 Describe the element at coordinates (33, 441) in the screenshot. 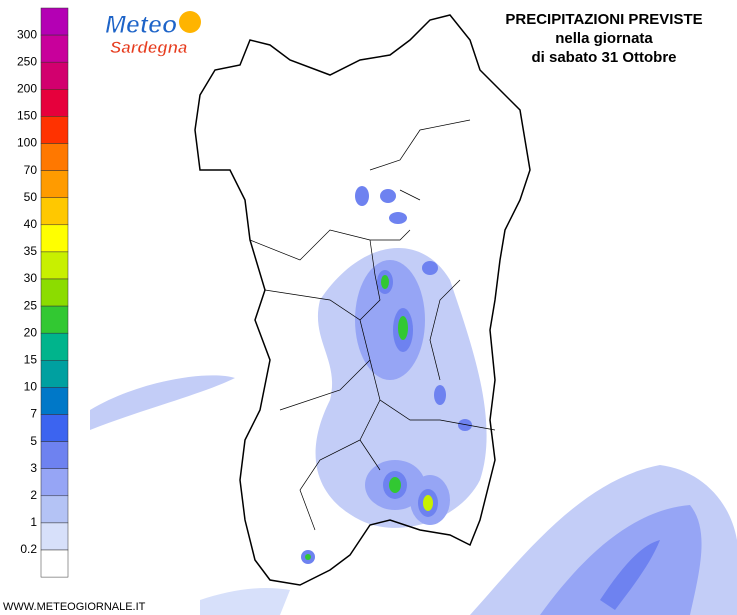

I see `legend-label: 5` at that location.